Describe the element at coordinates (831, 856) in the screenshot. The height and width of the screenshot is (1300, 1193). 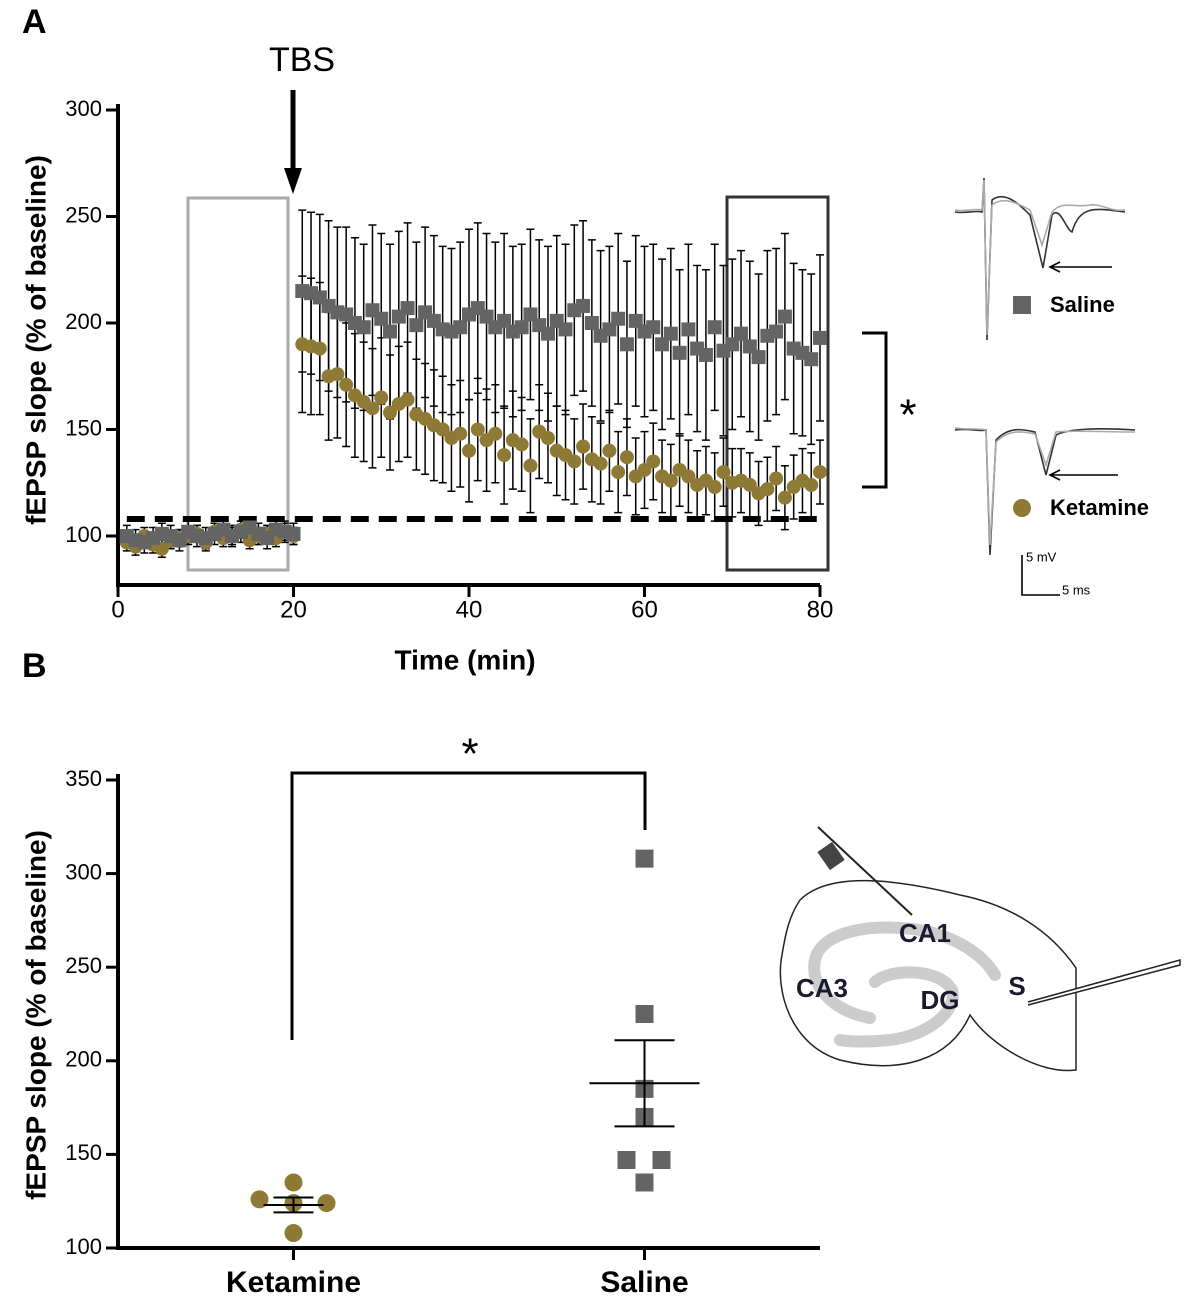
I see `electrode-tip` at that location.